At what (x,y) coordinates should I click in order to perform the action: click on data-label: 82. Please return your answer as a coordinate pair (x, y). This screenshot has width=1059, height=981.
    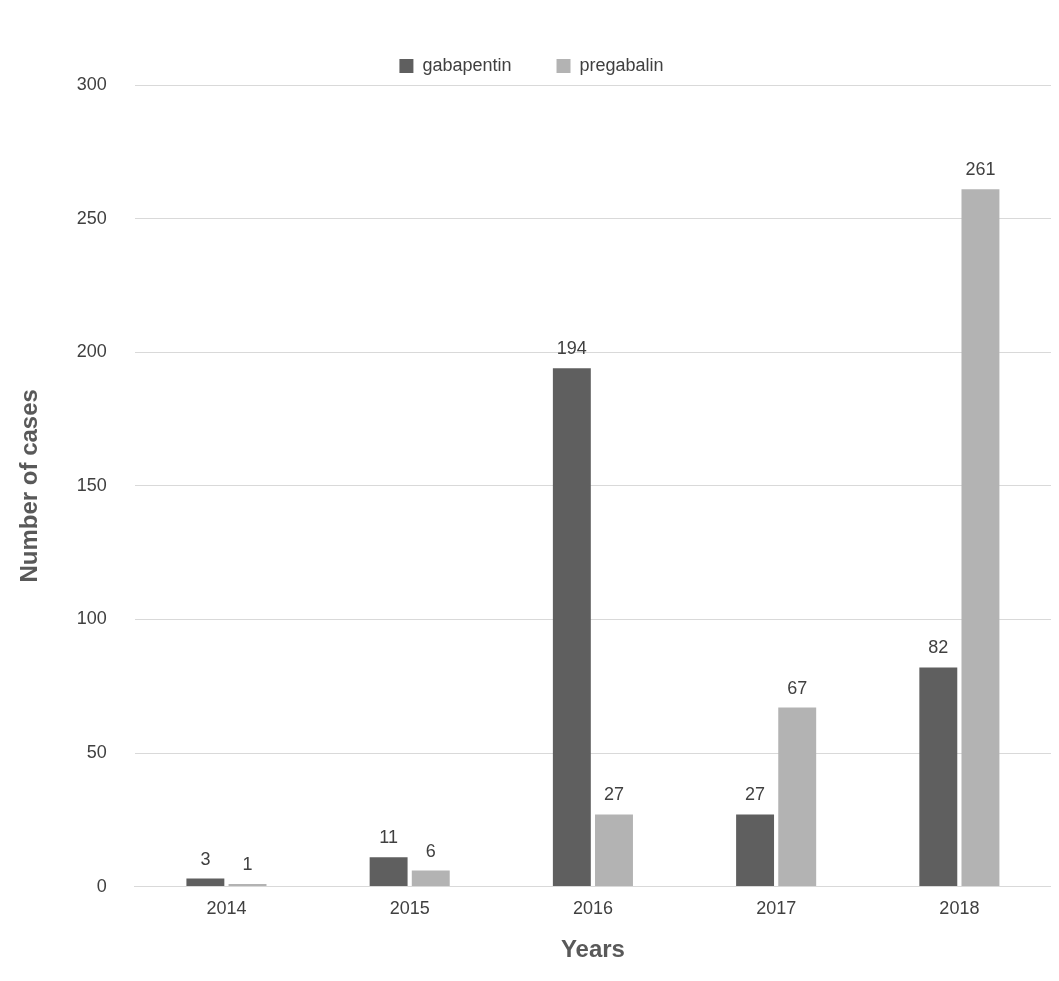
    Looking at the image, I should click on (938, 647).